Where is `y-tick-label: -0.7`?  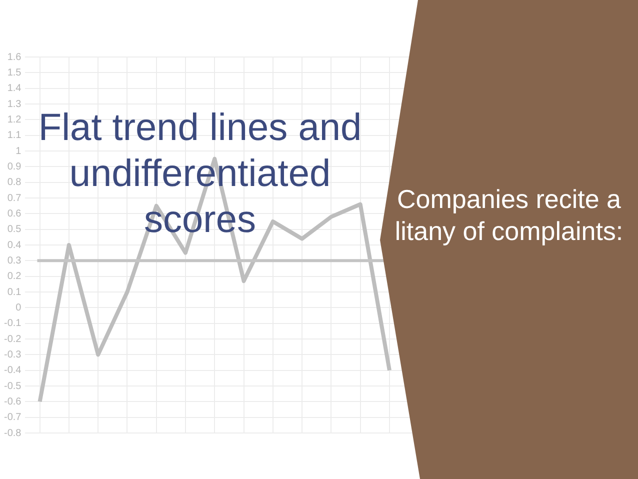
y-tick-label: -0.7 is located at coordinates (13, 418).